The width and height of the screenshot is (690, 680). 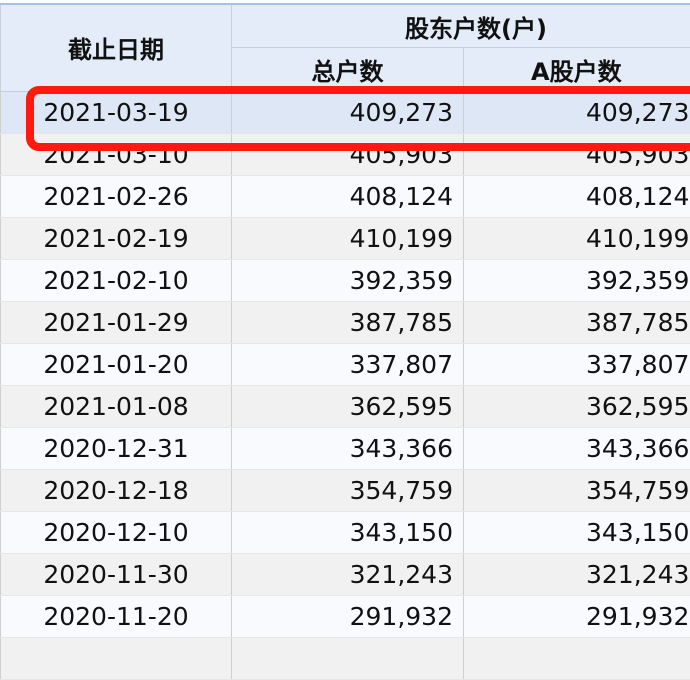 I want to click on a-share-count-cell: 354,759, so click(x=577, y=491).